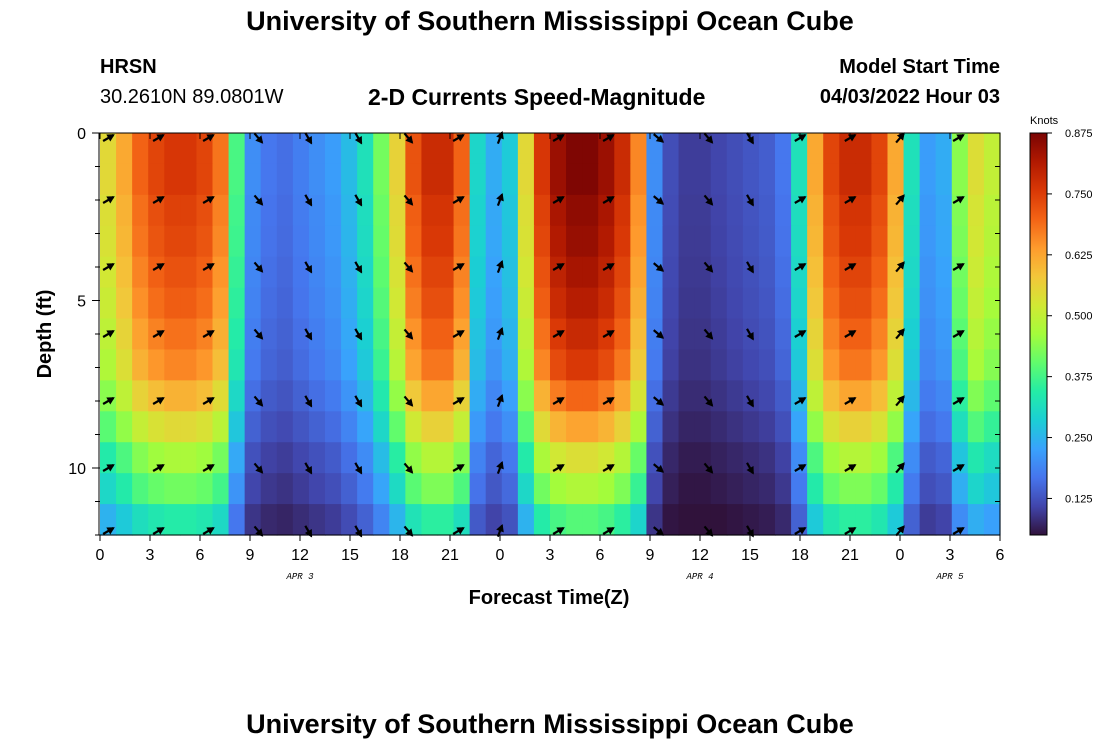 The height and width of the screenshot is (750, 1100). Describe the element at coordinates (200, 555) in the screenshot. I see `x-tick-label: 6` at that location.